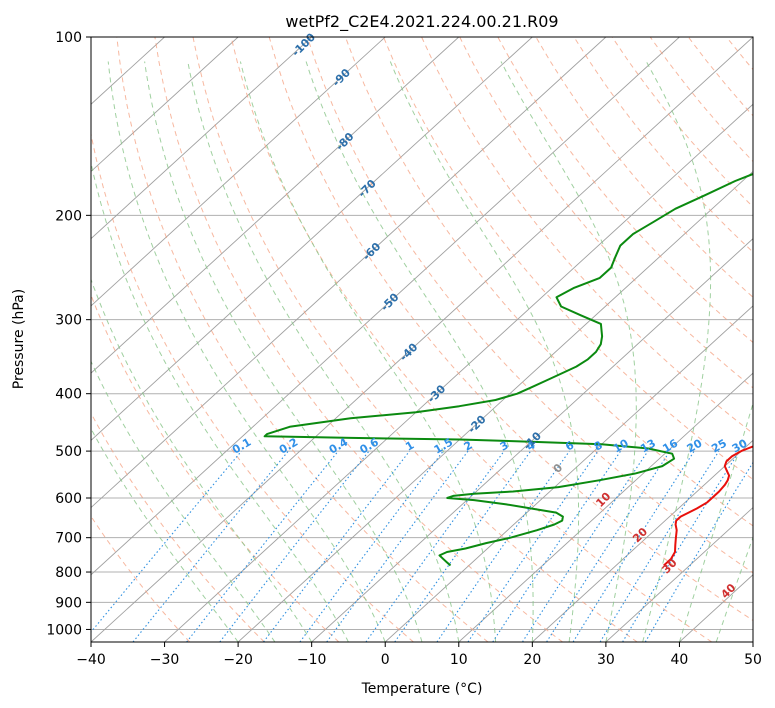  What do you see at coordinates (422, 689) in the screenshot?
I see `x-axis-label: Temperature (°C)` at bounding box center [422, 689].